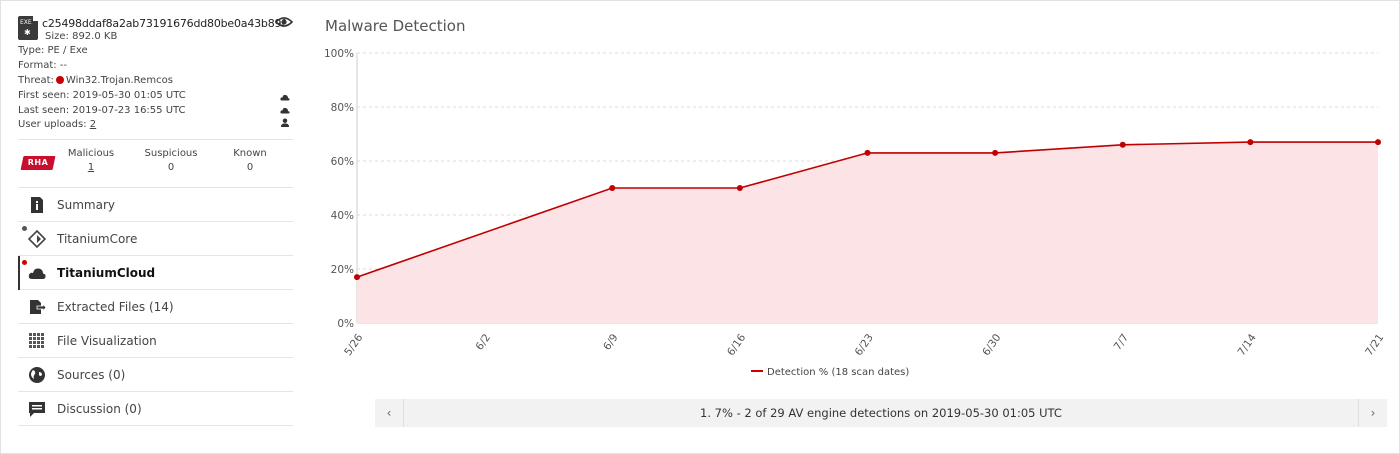 The height and width of the screenshot is (454, 1400). Describe the element at coordinates (395, 26) in the screenshot. I see `section-title: Malware Detection` at that location.